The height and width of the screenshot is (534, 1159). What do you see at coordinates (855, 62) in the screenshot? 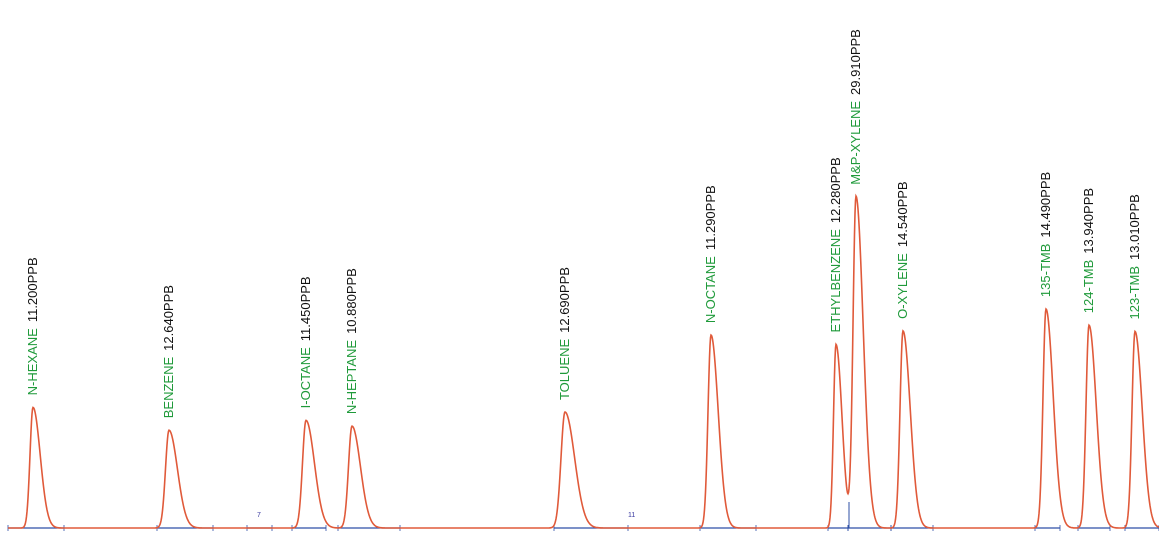
I see `peak-concentration: 29.910PPB` at bounding box center [855, 62].